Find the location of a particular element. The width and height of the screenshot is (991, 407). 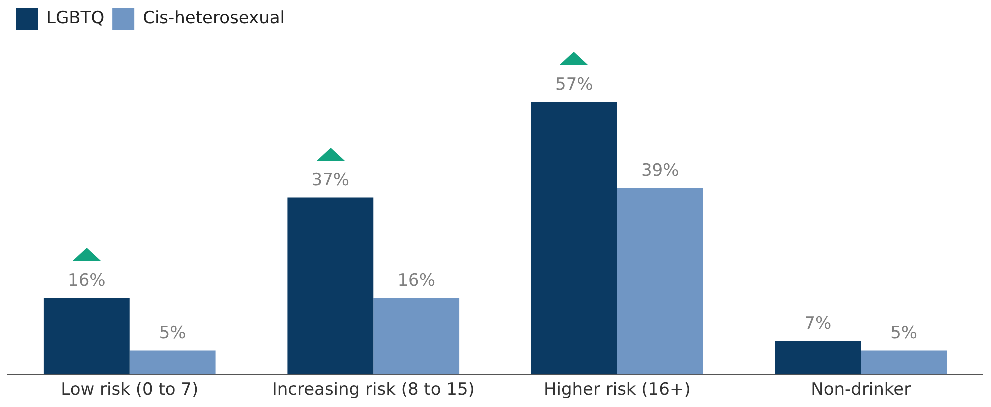

data-label: 57% is located at coordinates (575, 85).